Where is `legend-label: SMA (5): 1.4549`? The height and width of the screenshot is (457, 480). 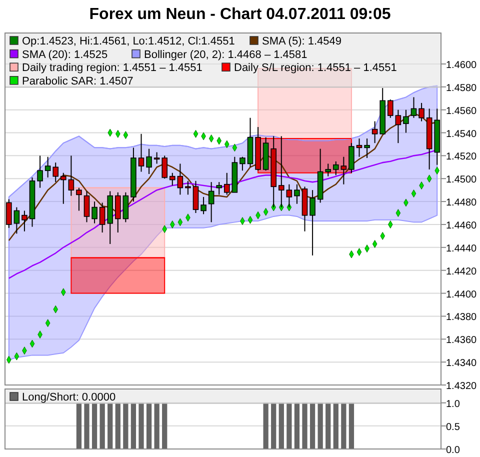
legend-label: SMA (5): 1.4549 is located at coordinates (302, 42).